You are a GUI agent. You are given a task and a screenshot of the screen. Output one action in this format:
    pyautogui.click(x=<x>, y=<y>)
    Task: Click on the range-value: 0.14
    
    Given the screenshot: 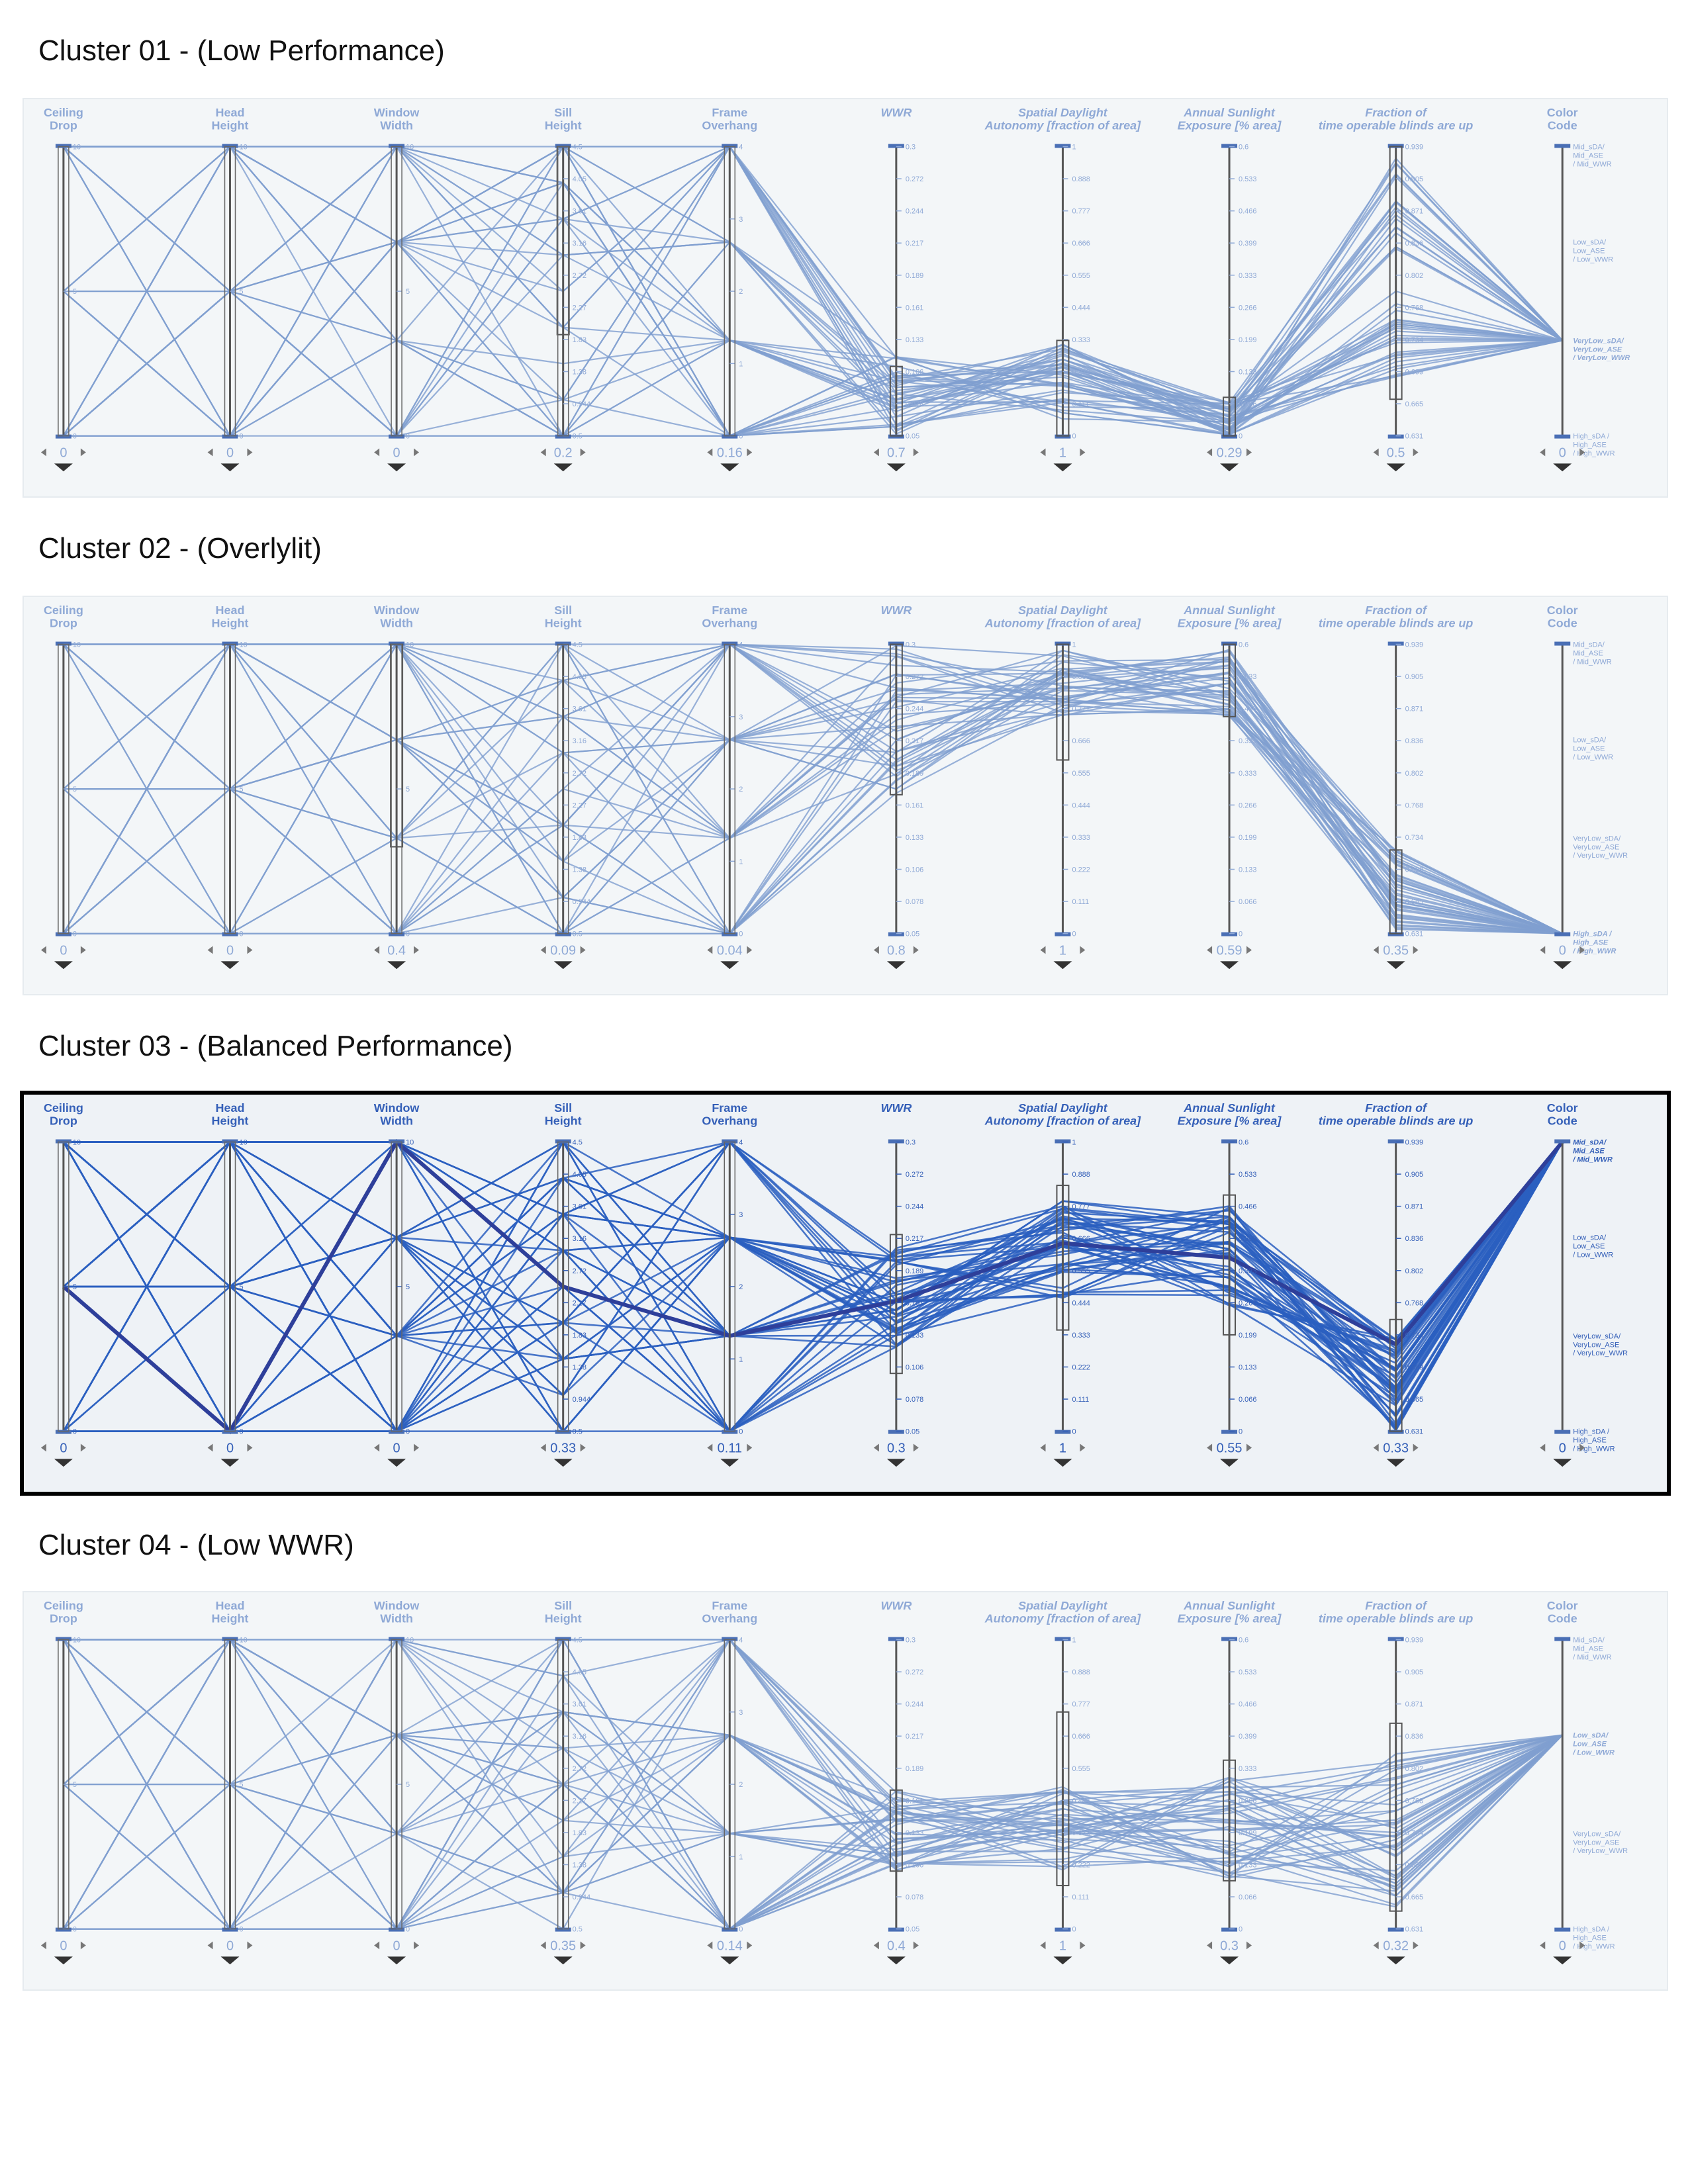 What is the action you would take?
    pyautogui.click(x=730, y=1945)
    